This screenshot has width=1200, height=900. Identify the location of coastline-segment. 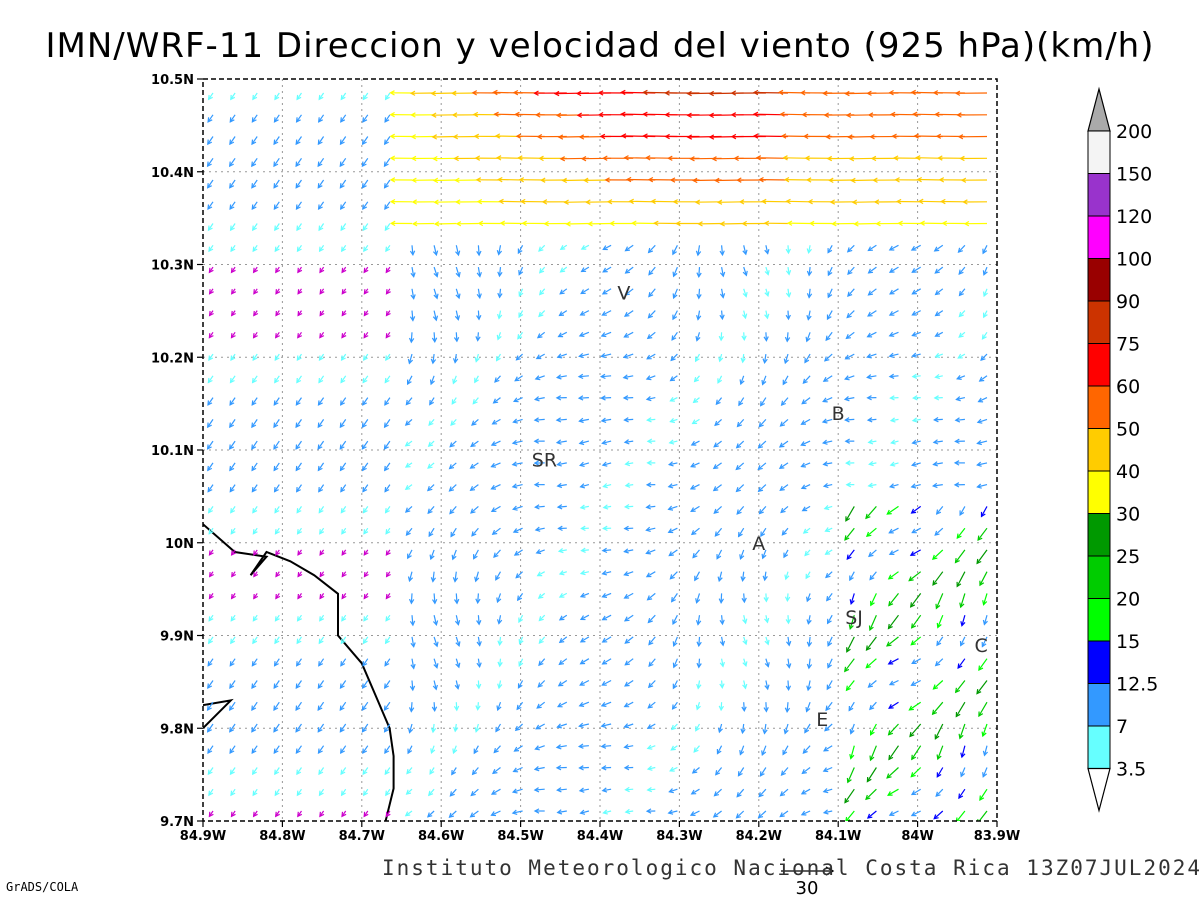
(299, 672).